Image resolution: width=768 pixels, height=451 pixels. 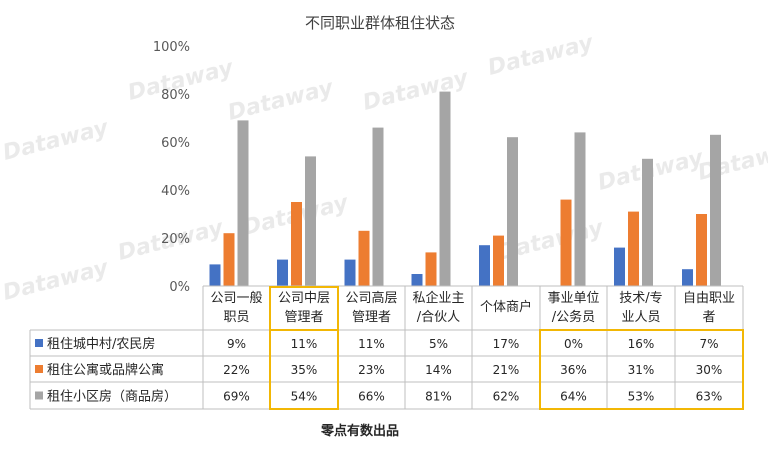 What do you see at coordinates (506, 344) in the screenshot?
I see `data-label: 17%` at bounding box center [506, 344].